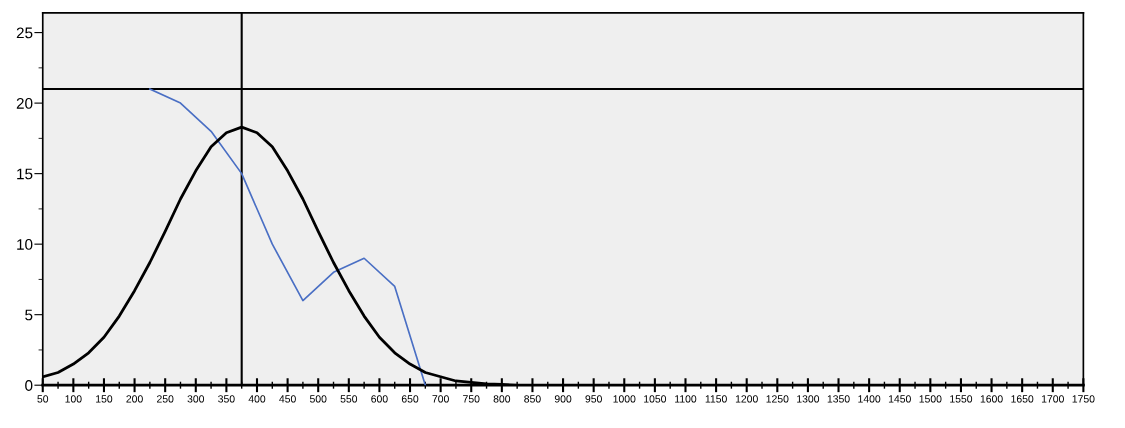 Image resolution: width=1125 pixels, height=428 pixels. I want to click on x-tick-label: 450, so click(287, 399).